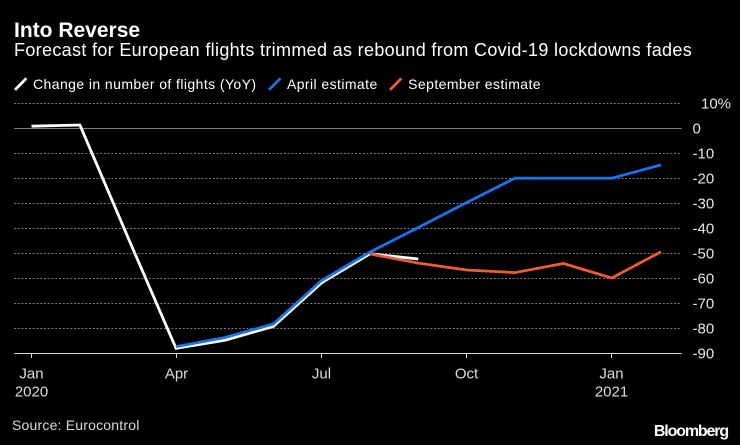 This screenshot has width=740, height=445. What do you see at coordinates (704, 228) in the screenshot?
I see `svg-text: -40` at bounding box center [704, 228].